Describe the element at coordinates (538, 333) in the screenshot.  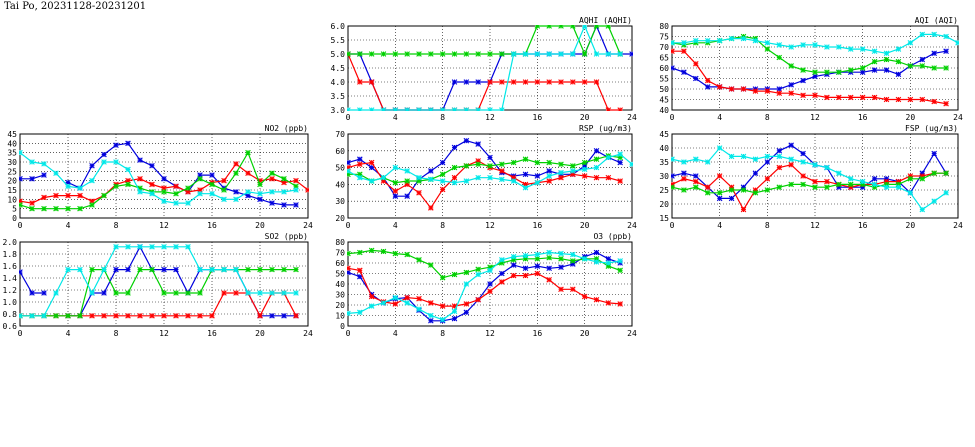
I see `o3-xtick-label: 16` at that location.